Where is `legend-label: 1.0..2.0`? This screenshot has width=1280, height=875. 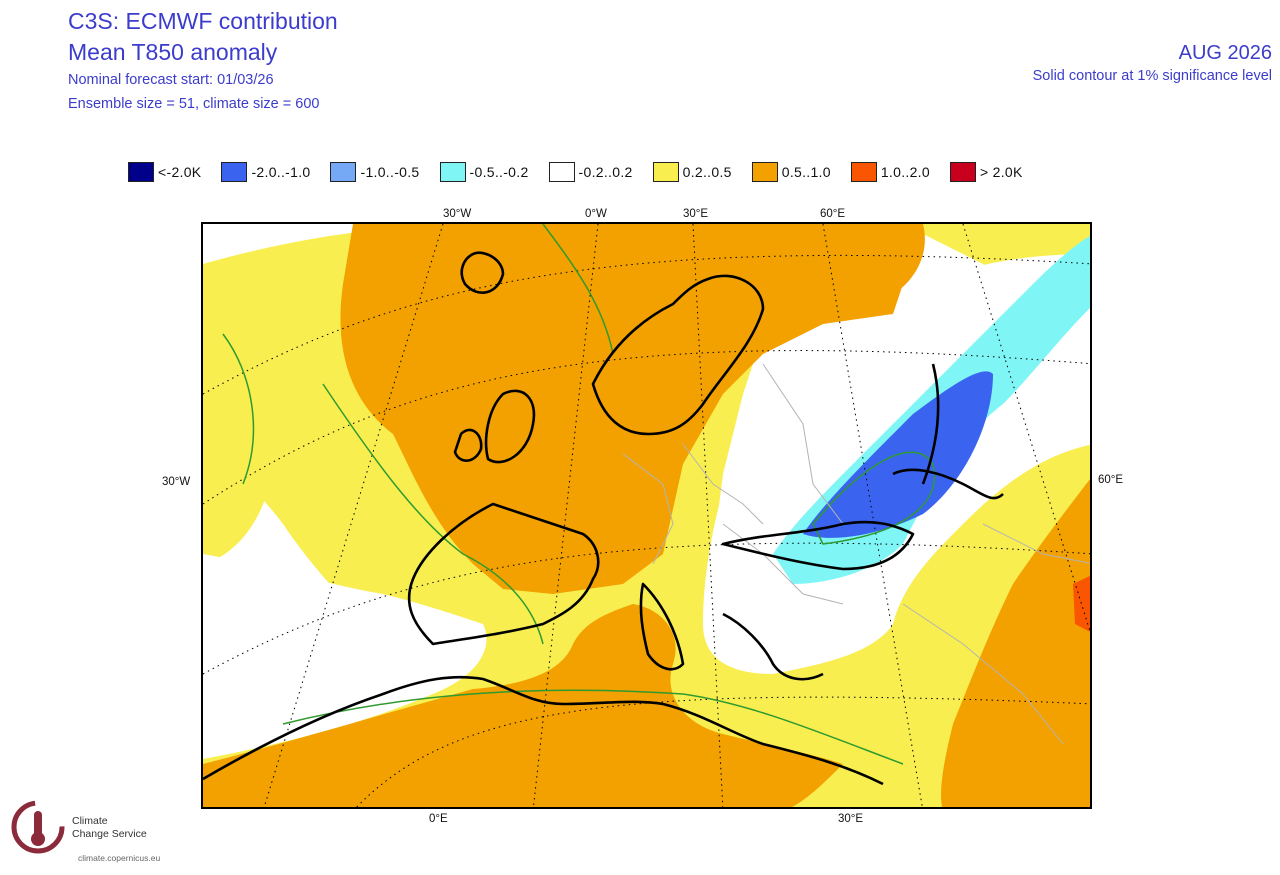 legend-label: 1.0..2.0 is located at coordinates (905, 172).